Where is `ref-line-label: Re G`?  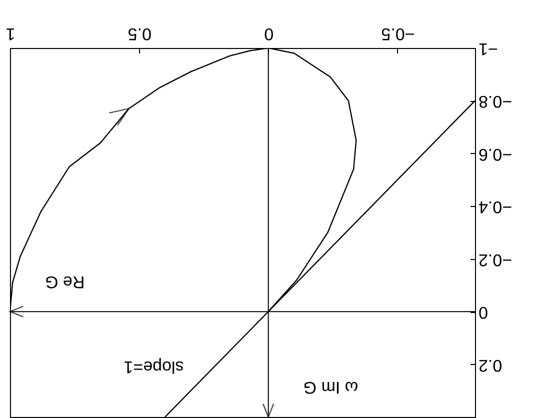 ref-line-label: Re G is located at coordinates (65, 282).